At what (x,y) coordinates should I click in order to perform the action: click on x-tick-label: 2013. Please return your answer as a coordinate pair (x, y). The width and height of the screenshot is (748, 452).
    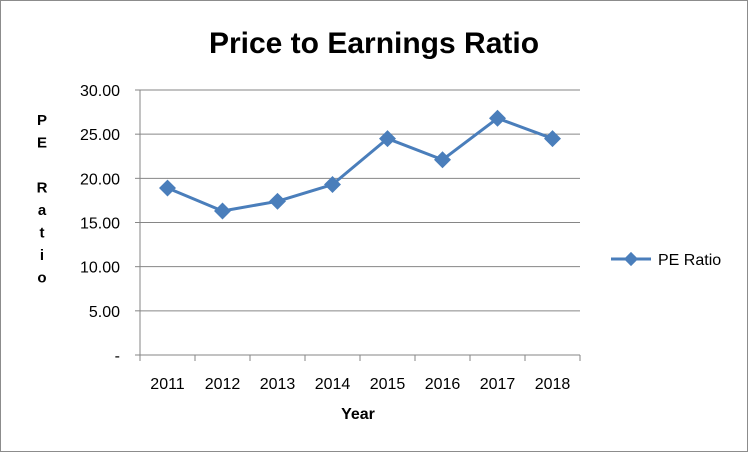
    Looking at the image, I should click on (278, 384).